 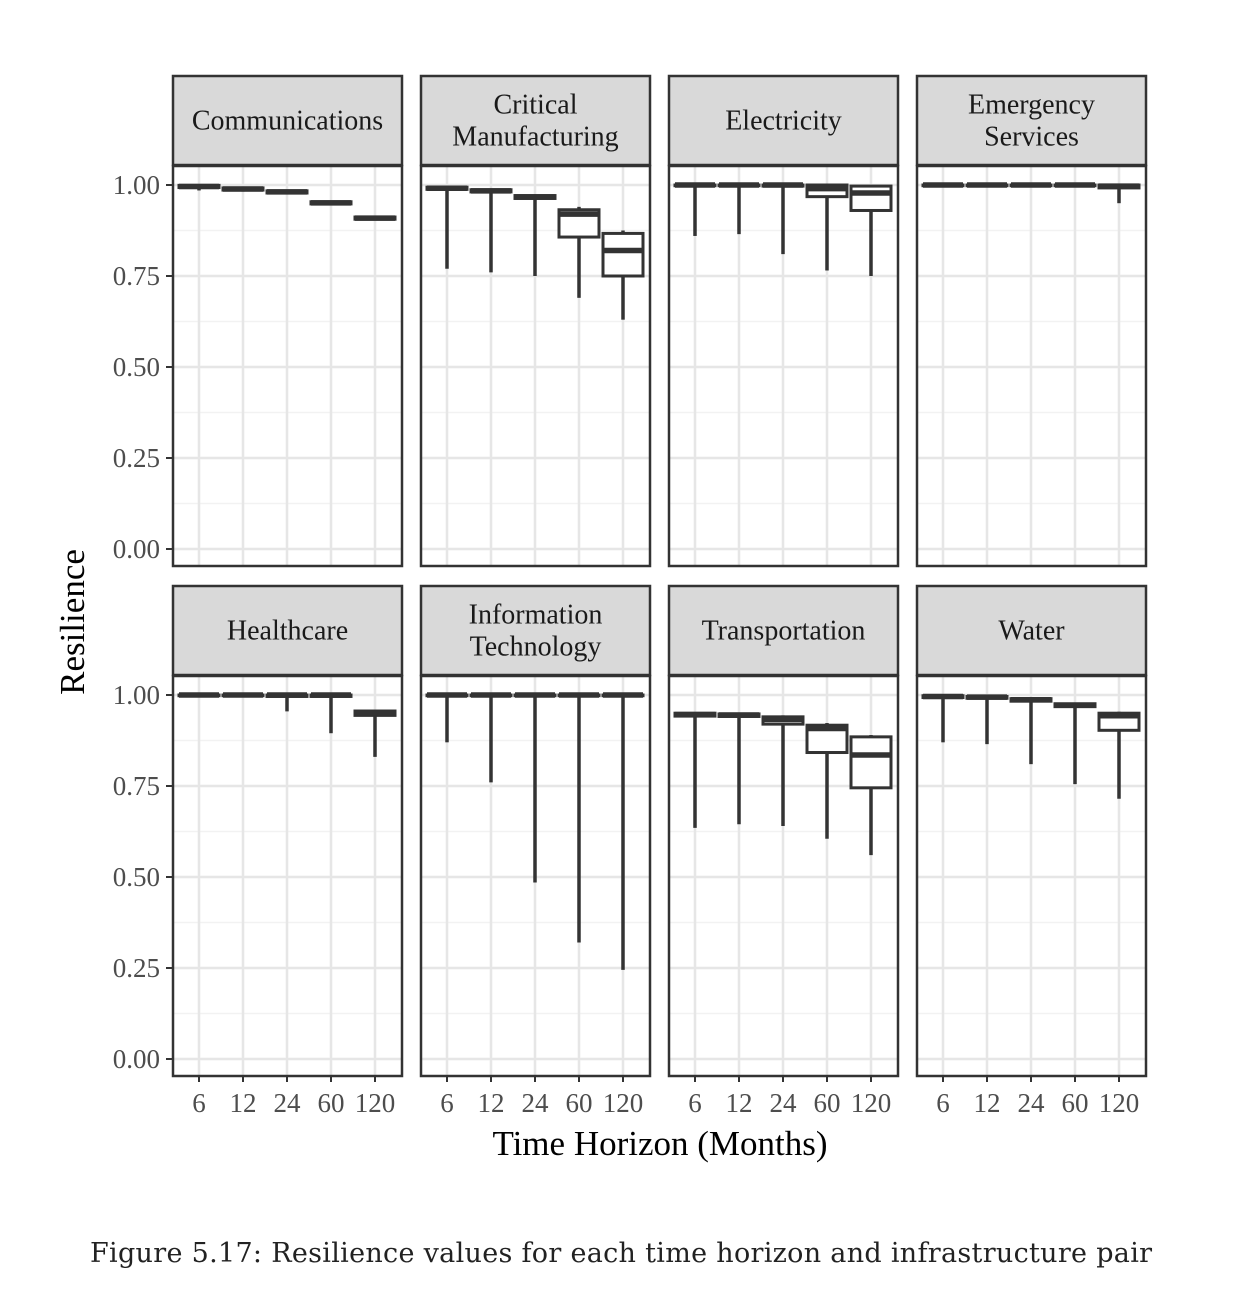 What do you see at coordinates (536, 105) in the screenshot?
I see `facet-title-line: Critical` at bounding box center [536, 105].